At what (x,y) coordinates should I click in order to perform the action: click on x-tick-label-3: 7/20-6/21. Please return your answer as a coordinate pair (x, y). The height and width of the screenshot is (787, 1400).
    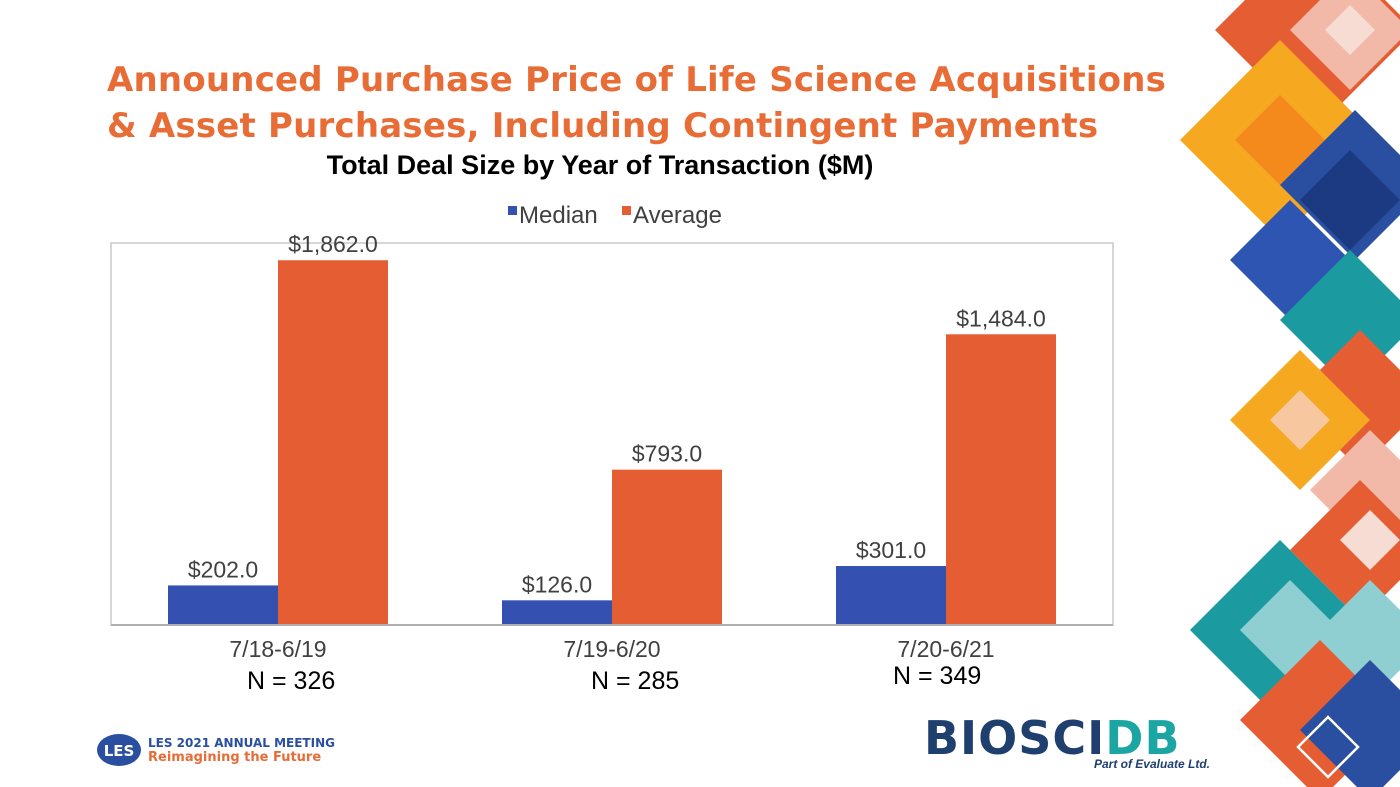
    Looking at the image, I should click on (945, 649).